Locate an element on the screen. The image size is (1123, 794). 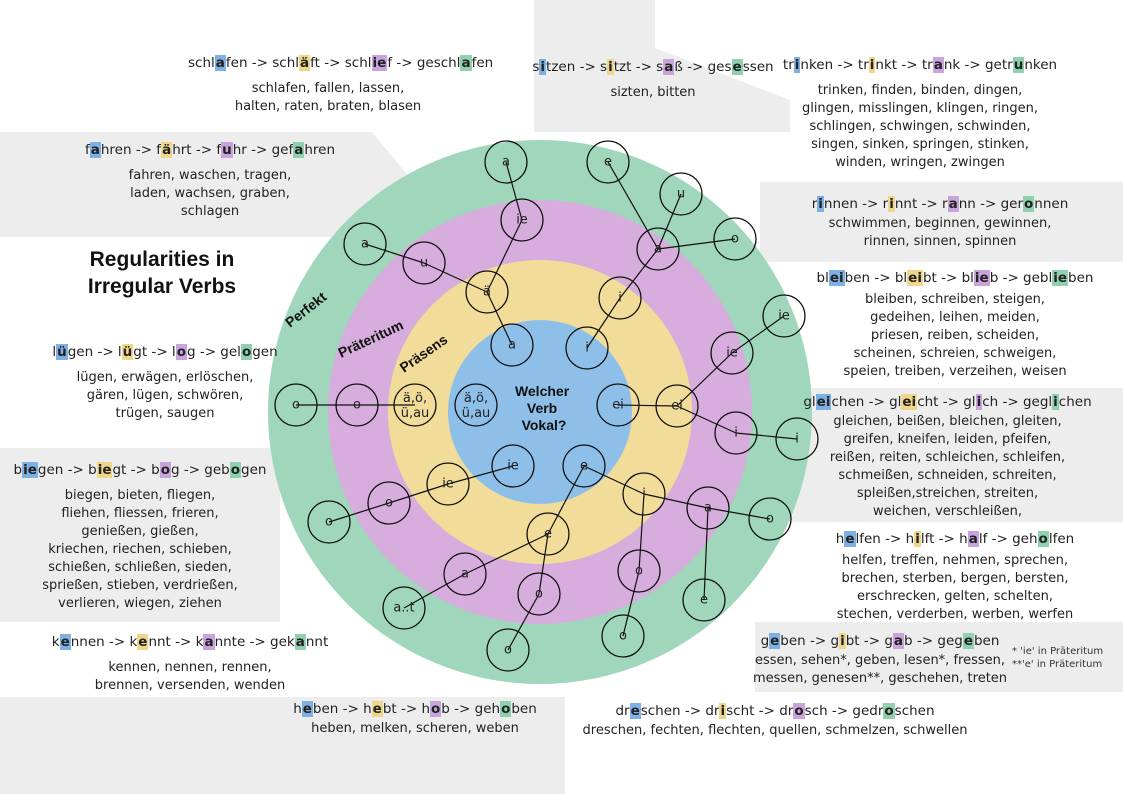
pattern: lügen -> lügt -> log -> gelogen is located at coordinates (165, 352).